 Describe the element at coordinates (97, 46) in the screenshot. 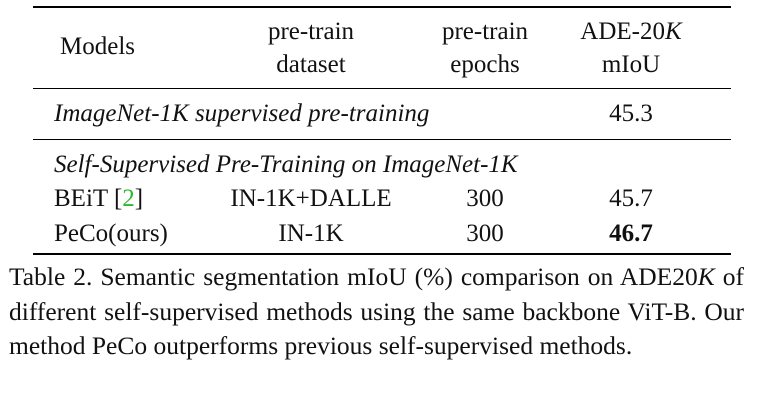

I see `header-models: Models` at that location.